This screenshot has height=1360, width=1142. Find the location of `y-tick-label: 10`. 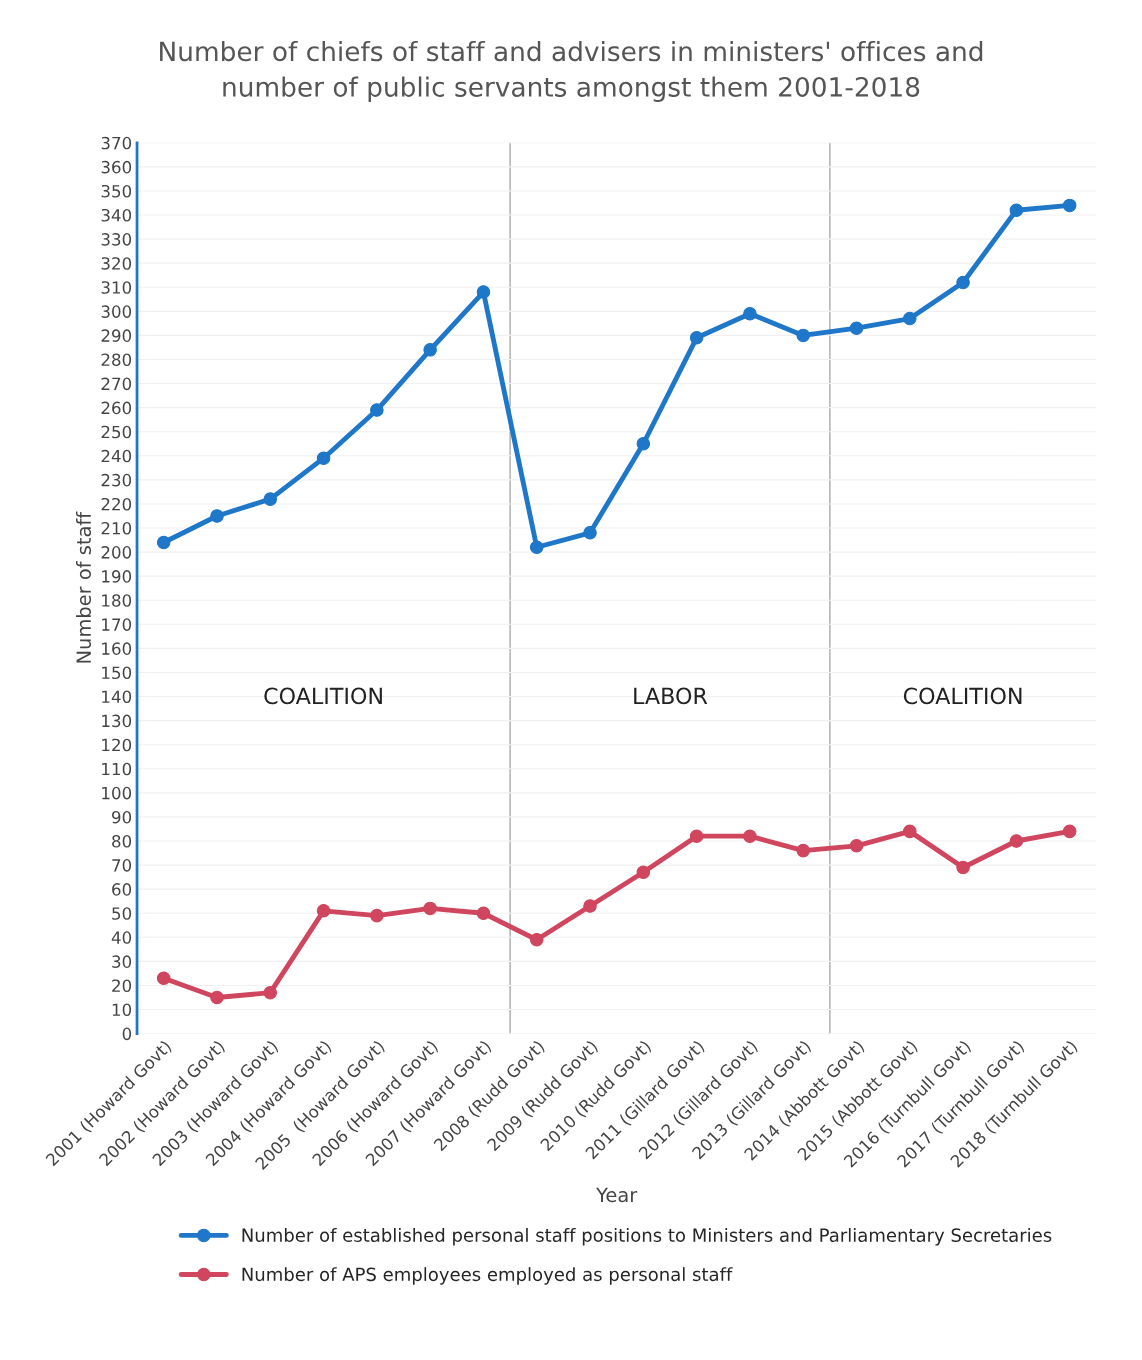

y-tick-label: 10 is located at coordinates (122, 1010).